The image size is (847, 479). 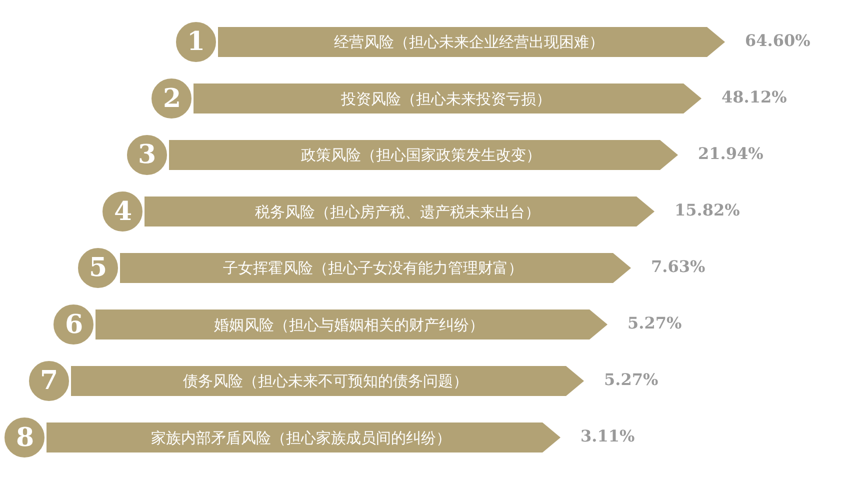 I want to click on text: 4, so click(x=123, y=212).